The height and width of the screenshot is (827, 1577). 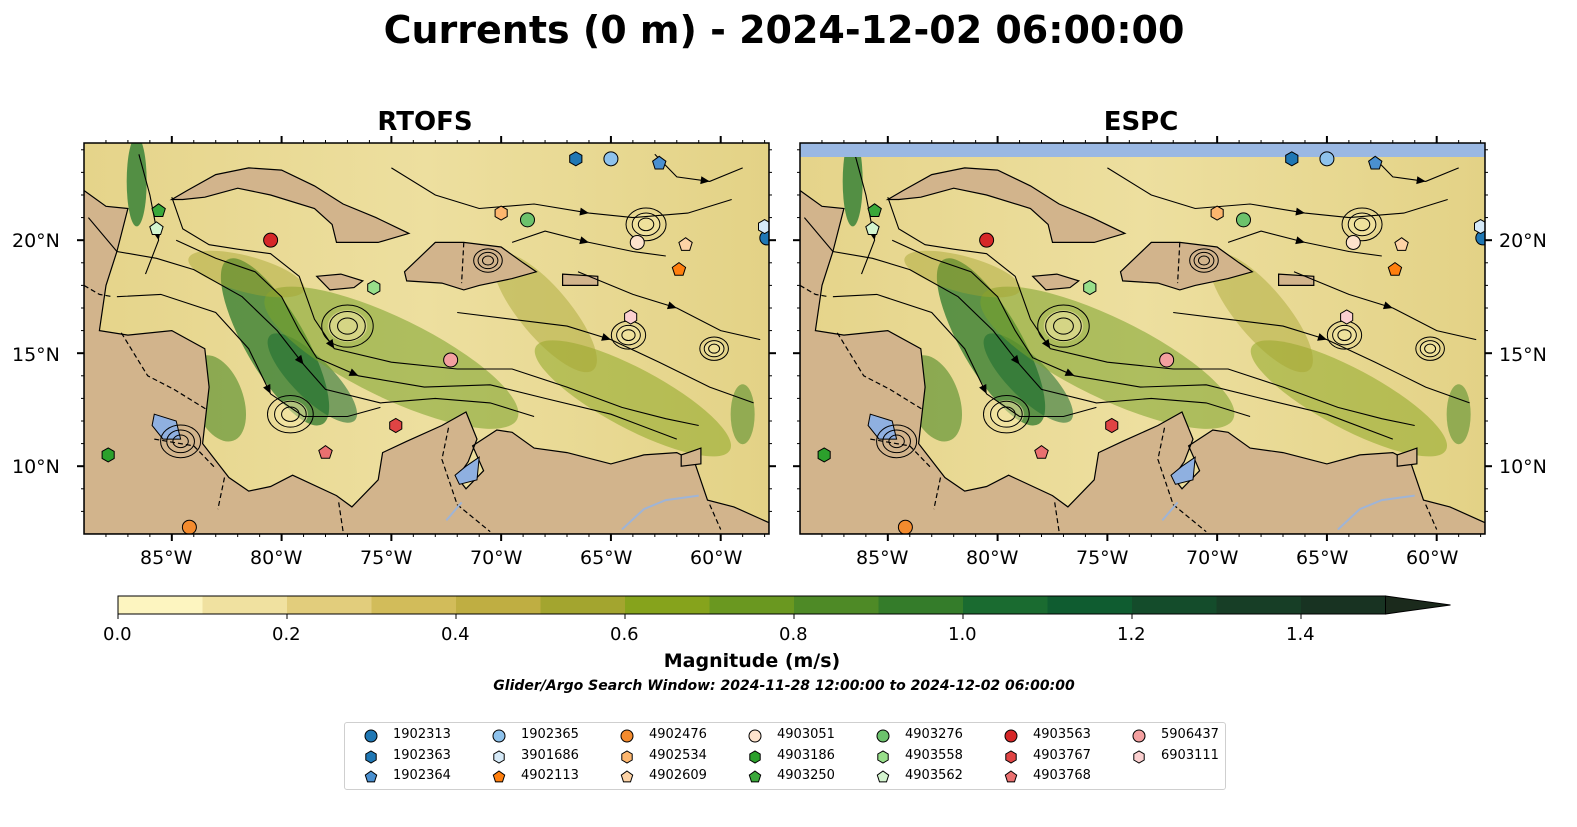 What do you see at coordinates (962, 634) in the screenshot?
I see `colorbar-tick-1-0: 1.0` at bounding box center [962, 634].